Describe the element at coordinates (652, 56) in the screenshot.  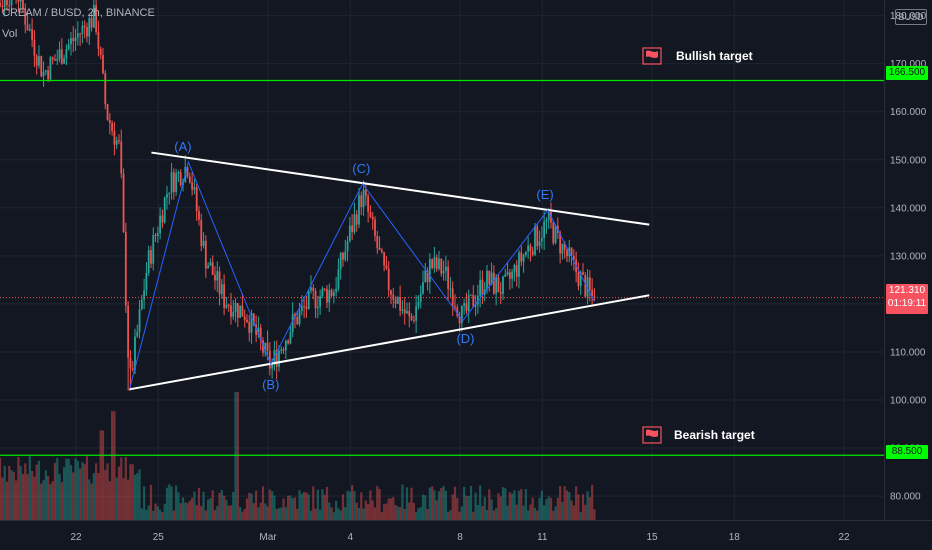
I see `flag-icon` at that location.